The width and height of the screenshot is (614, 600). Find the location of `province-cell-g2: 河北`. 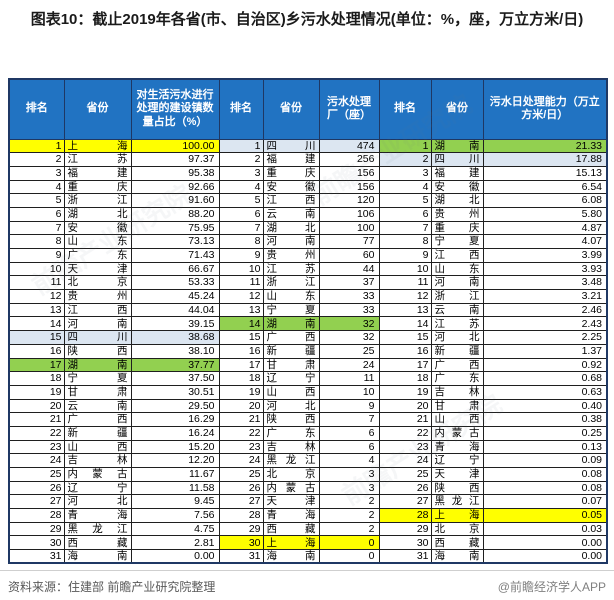

province-cell-g2: 河北 is located at coordinates (291, 406).